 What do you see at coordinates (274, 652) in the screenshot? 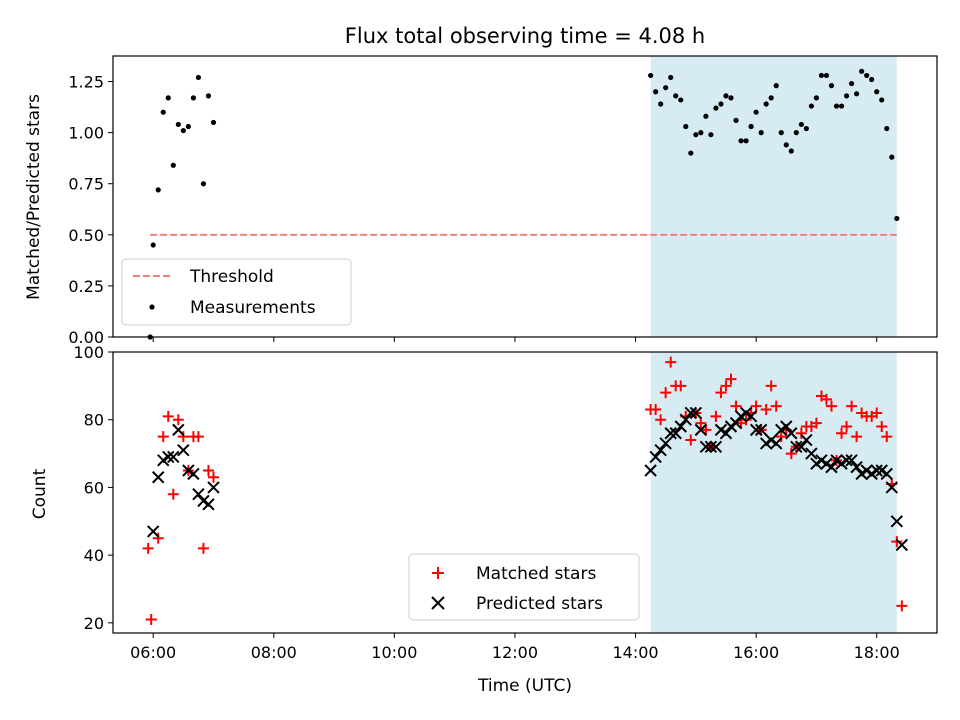
I see `x-tick-label: 08:00` at bounding box center [274, 652].